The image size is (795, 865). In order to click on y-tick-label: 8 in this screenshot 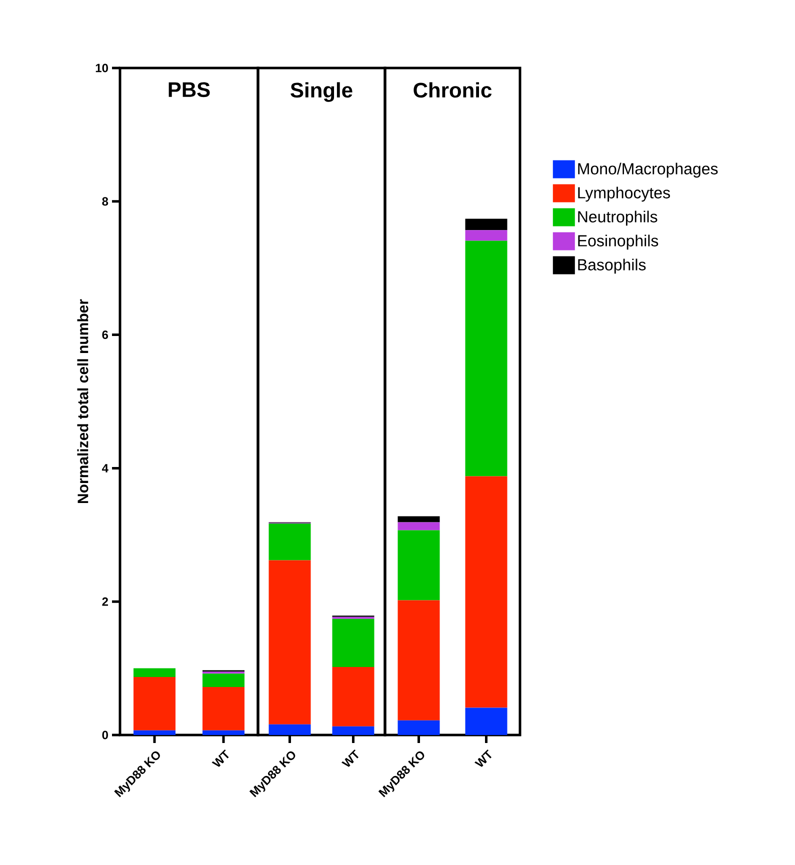, I will do `click(105, 201)`.